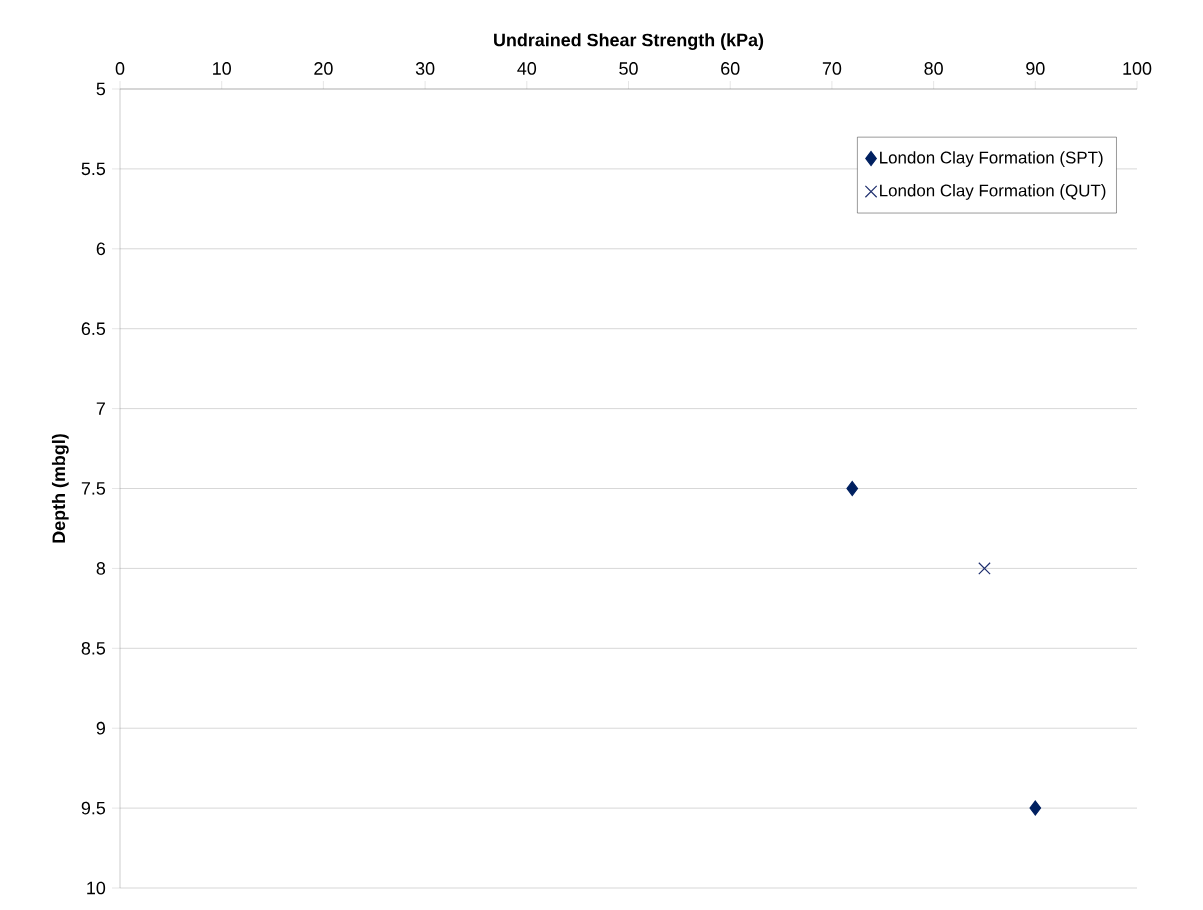  Describe the element at coordinates (832, 68) in the screenshot. I see `x-tick-label: 70` at that location.